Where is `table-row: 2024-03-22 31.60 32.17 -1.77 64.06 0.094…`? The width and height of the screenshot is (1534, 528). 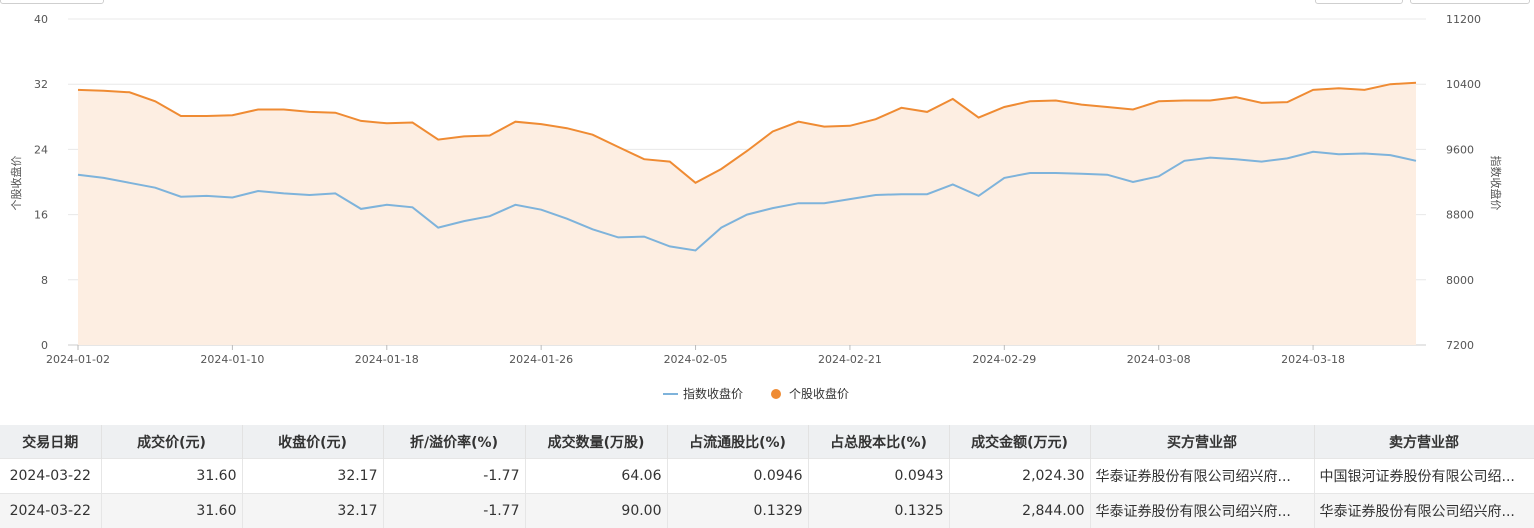 table-row: 2024-03-22 31.60 32.17 -1.77 64.06 0.094… is located at coordinates (767, 476).